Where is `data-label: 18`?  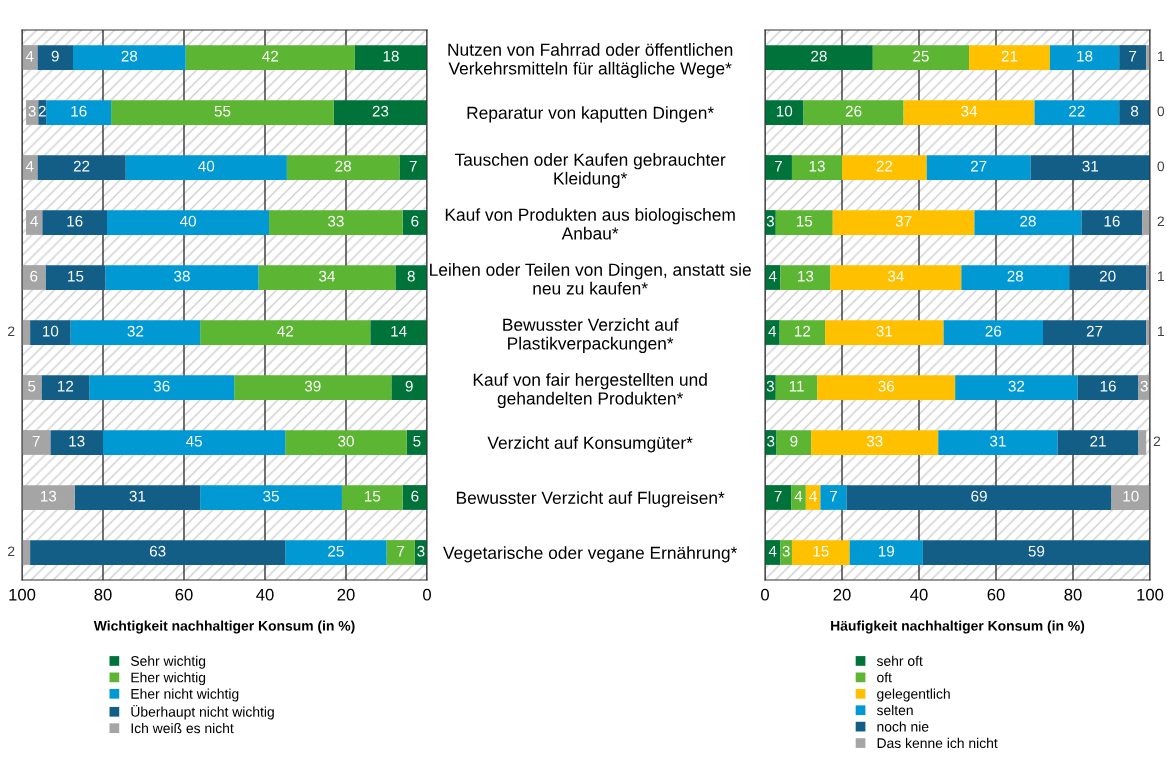 data-label: 18 is located at coordinates (1085, 56).